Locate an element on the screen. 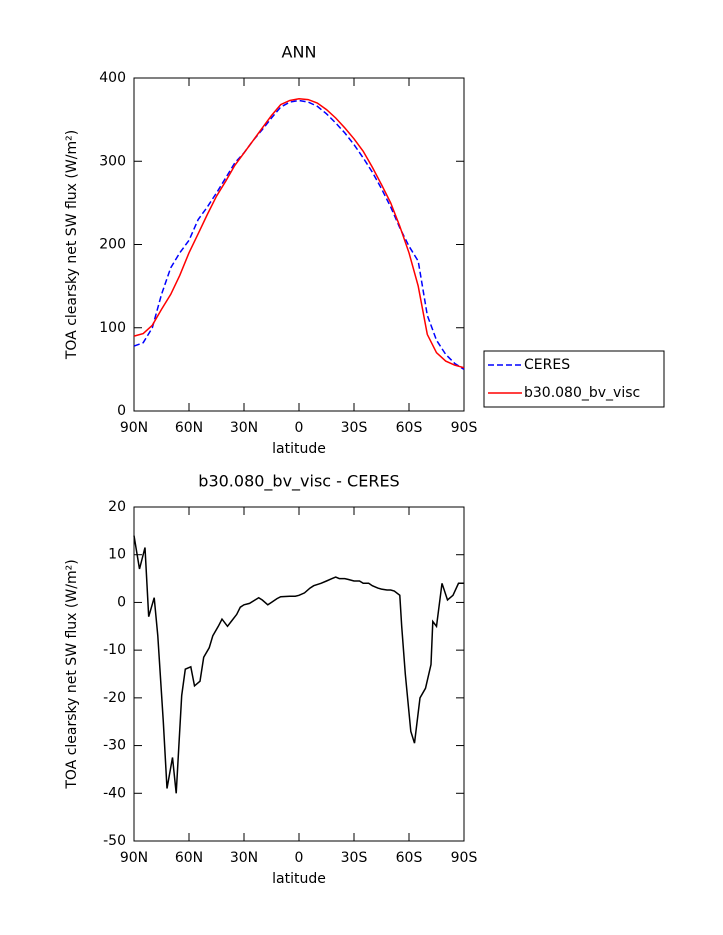 The width and height of the screenshot is (723, 935). y-tick-label: 200 is located at coordinates (112, 245).